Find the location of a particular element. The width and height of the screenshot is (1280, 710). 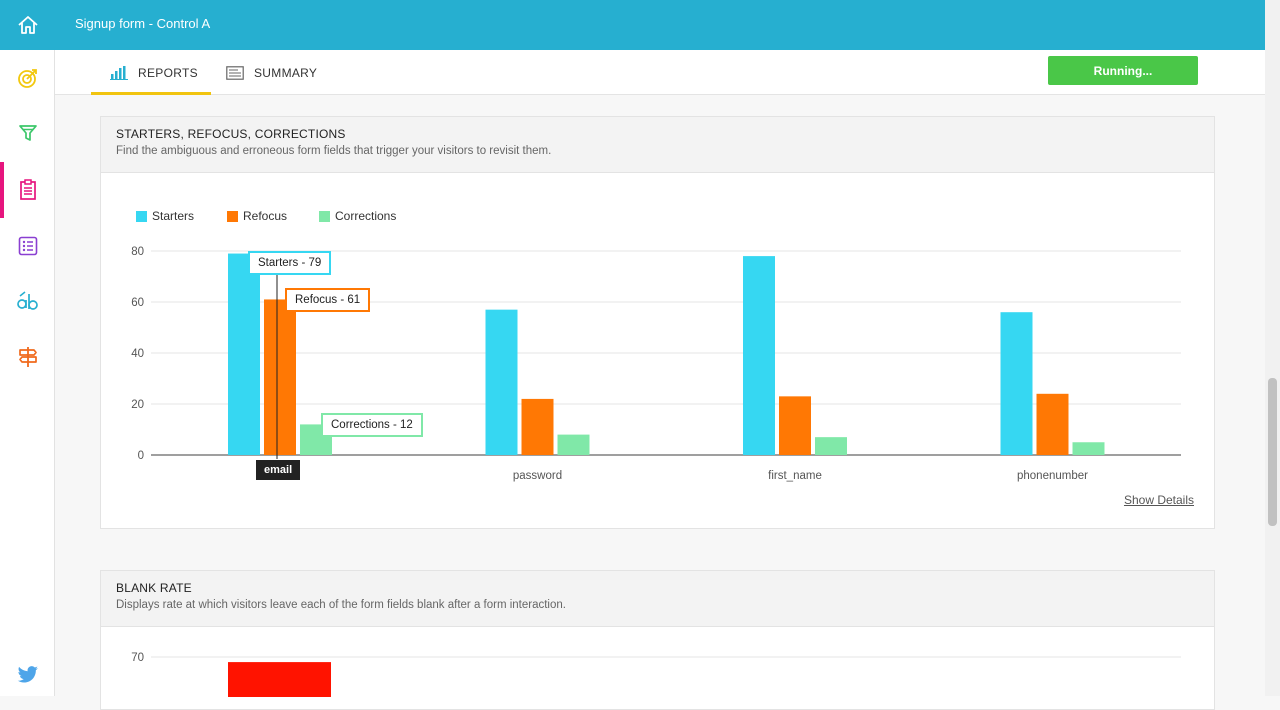

twitter-link is located at coordinates (28, 677).